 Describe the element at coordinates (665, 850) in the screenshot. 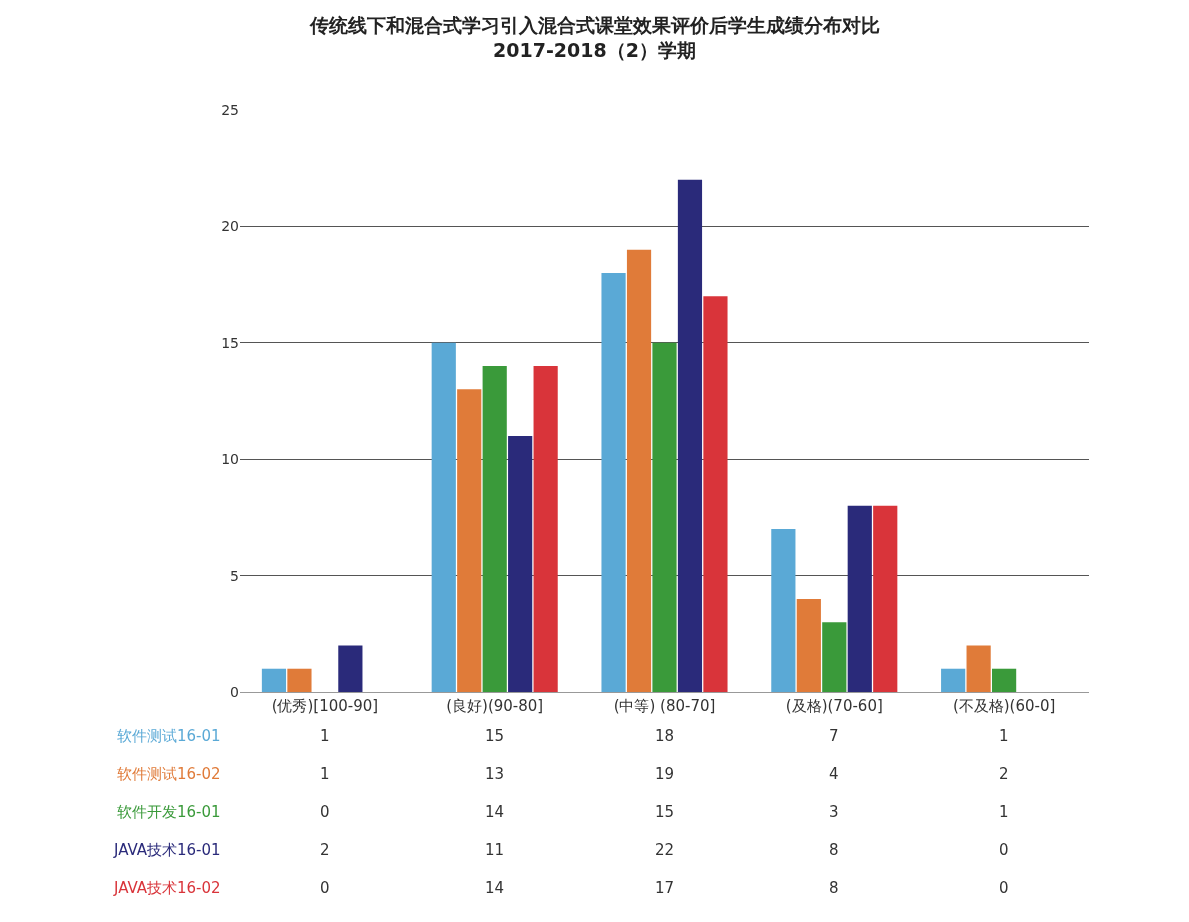

I see `data-label: 22` at that location.